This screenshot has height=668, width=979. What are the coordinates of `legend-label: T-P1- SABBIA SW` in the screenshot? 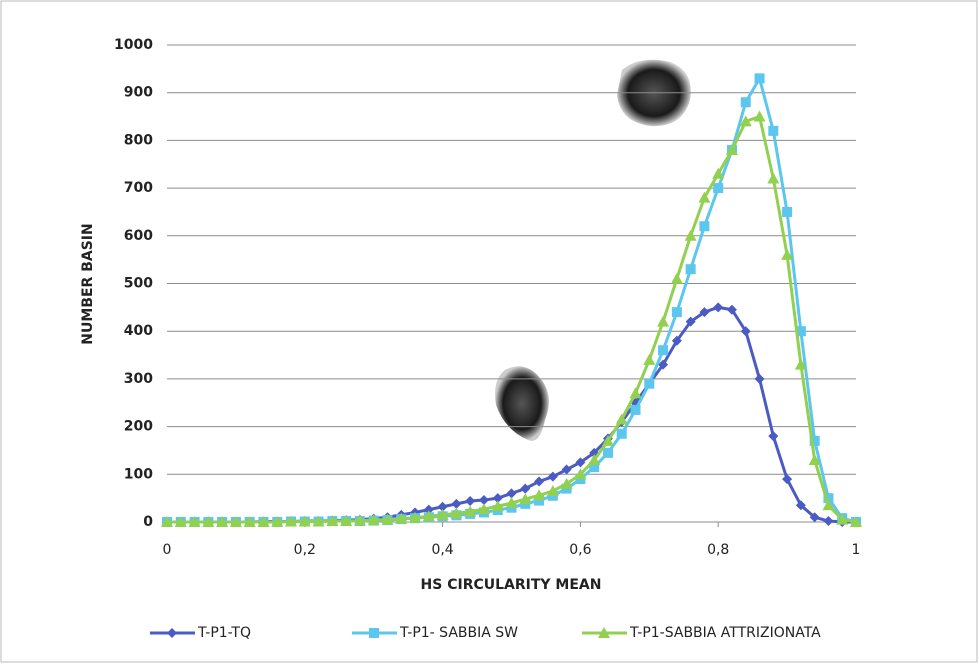 It's located at (458, 633).